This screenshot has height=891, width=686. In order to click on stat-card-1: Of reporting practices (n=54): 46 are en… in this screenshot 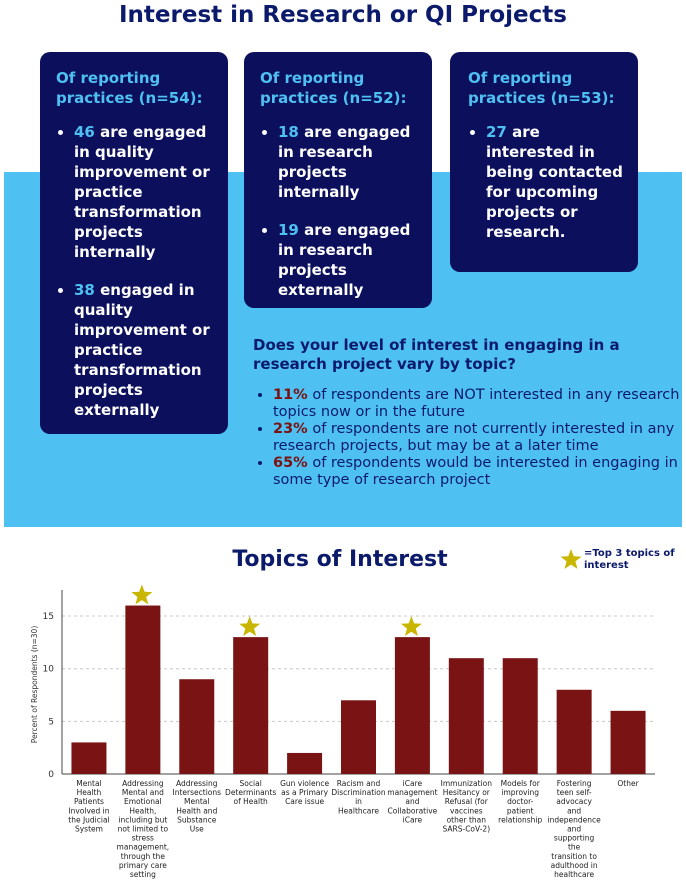, I will do `click(134, 243)`.